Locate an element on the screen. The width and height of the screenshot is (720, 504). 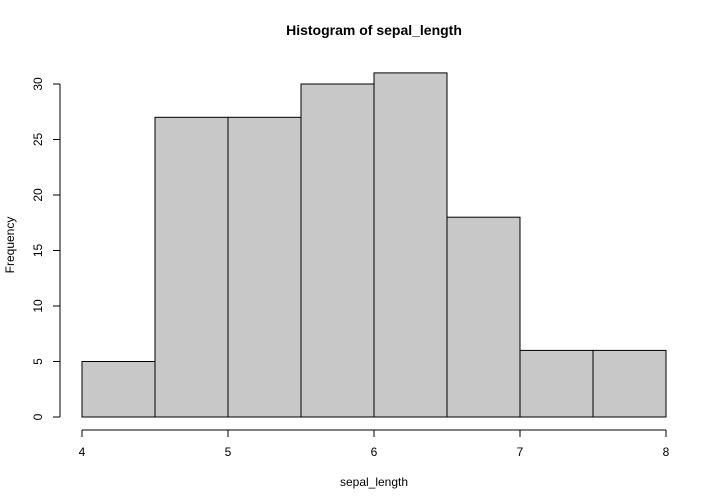
x-tick-label: 7 is located at coordinates (520, 452).